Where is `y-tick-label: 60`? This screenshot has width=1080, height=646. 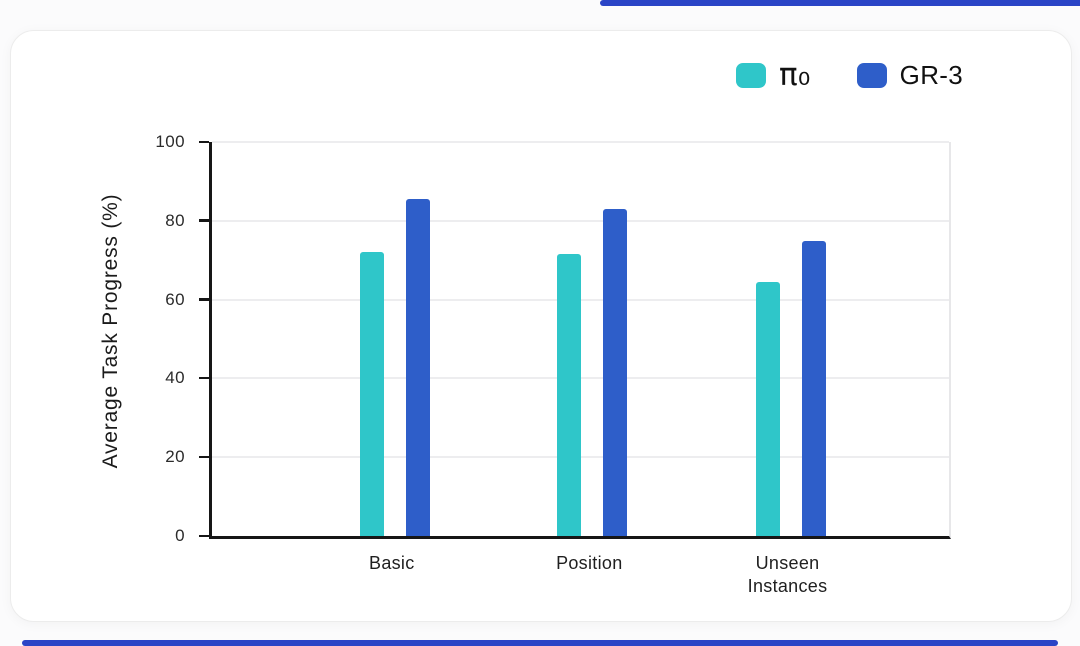
y-tick-label: 60 is located at coordinates (175, 299).